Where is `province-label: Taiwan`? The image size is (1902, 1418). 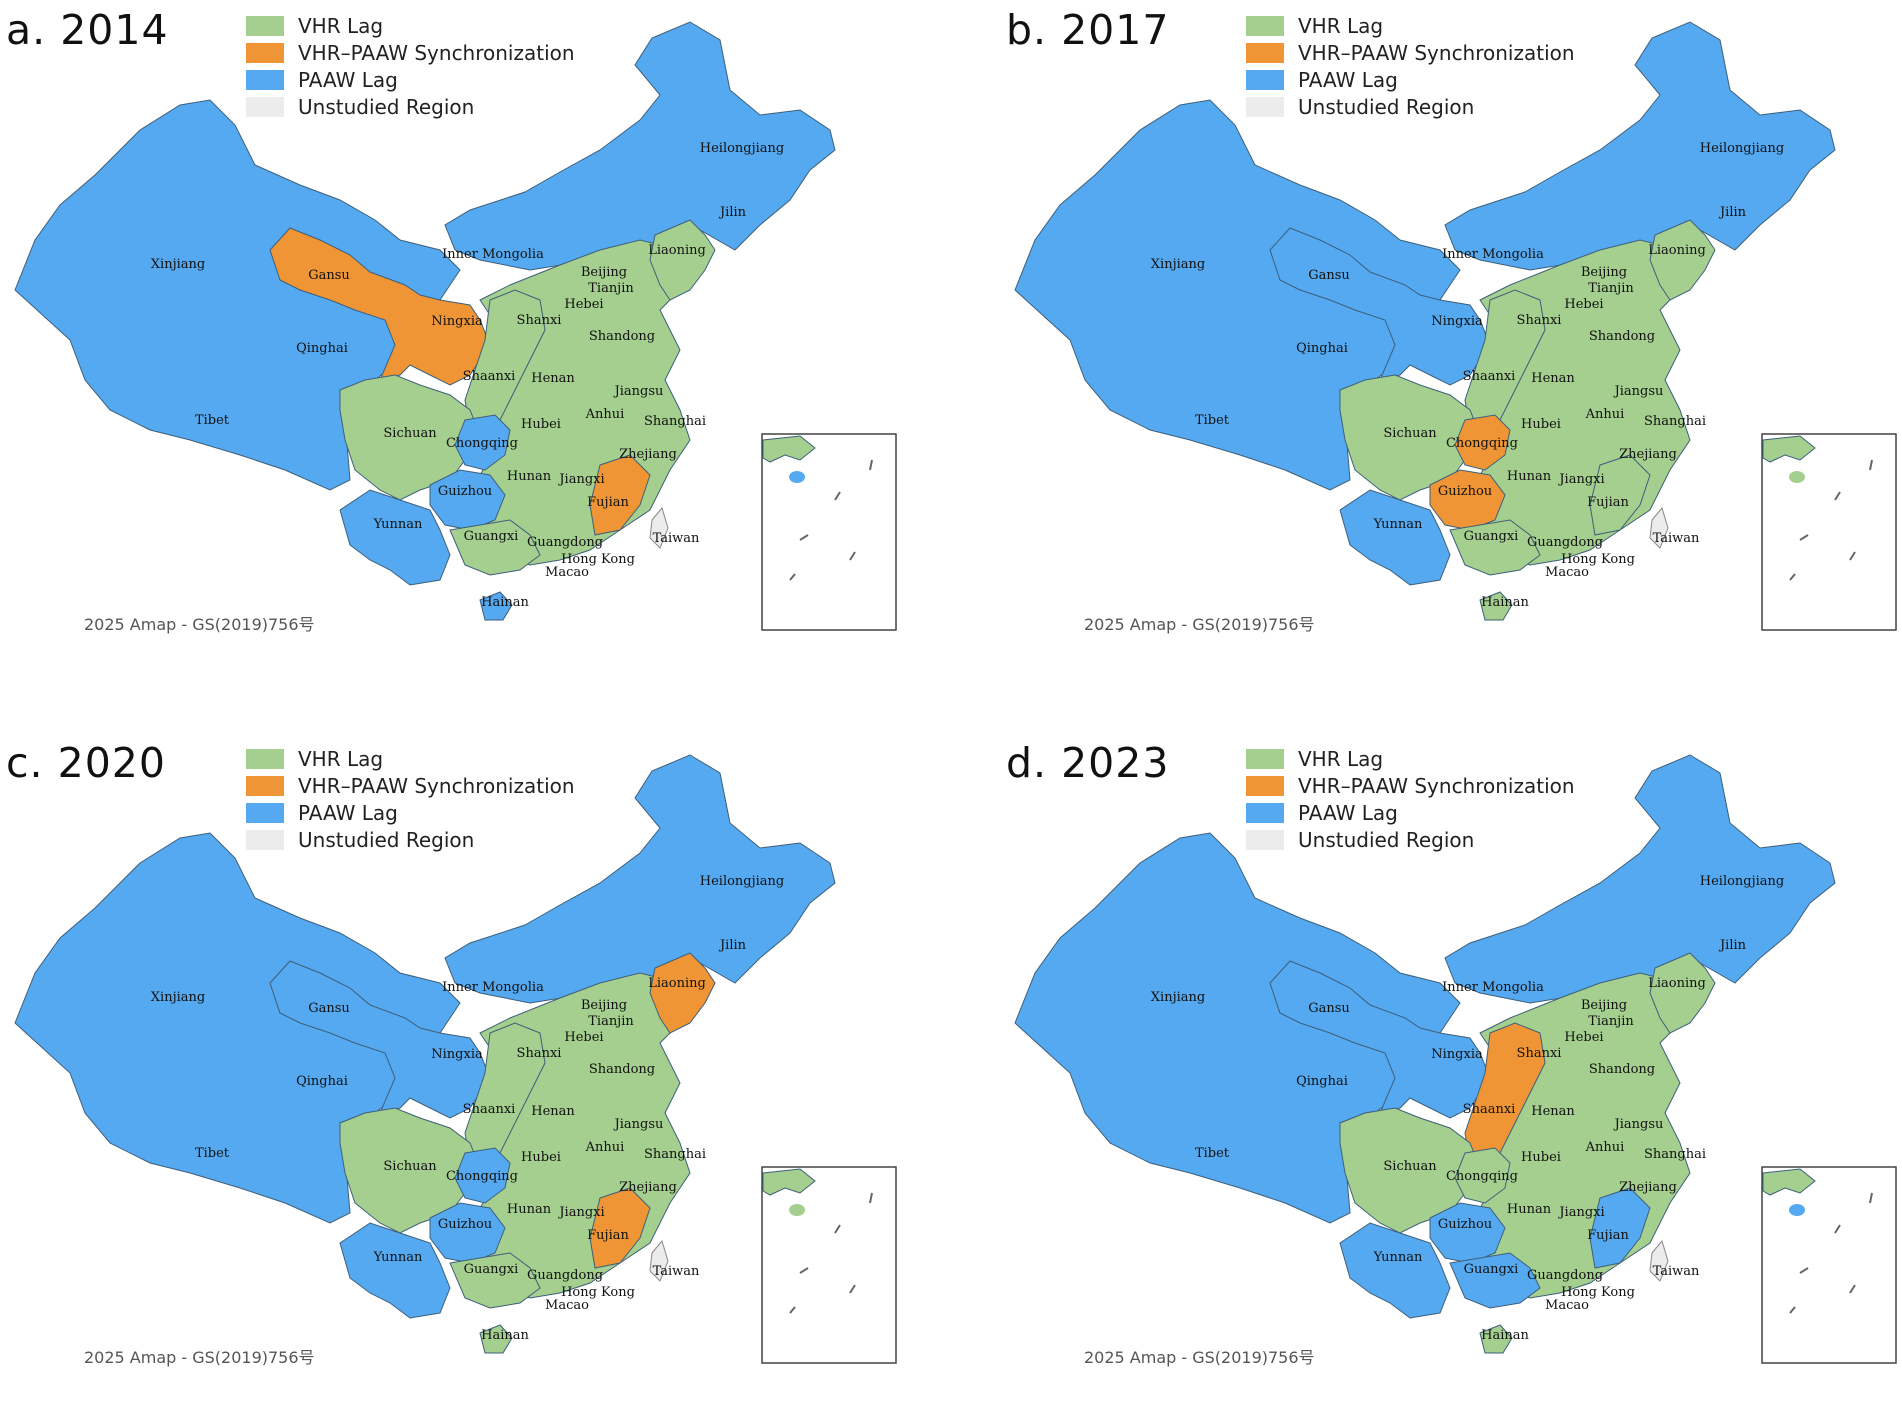
province-label: Taiwan is located at coordinates (1676, 1271).